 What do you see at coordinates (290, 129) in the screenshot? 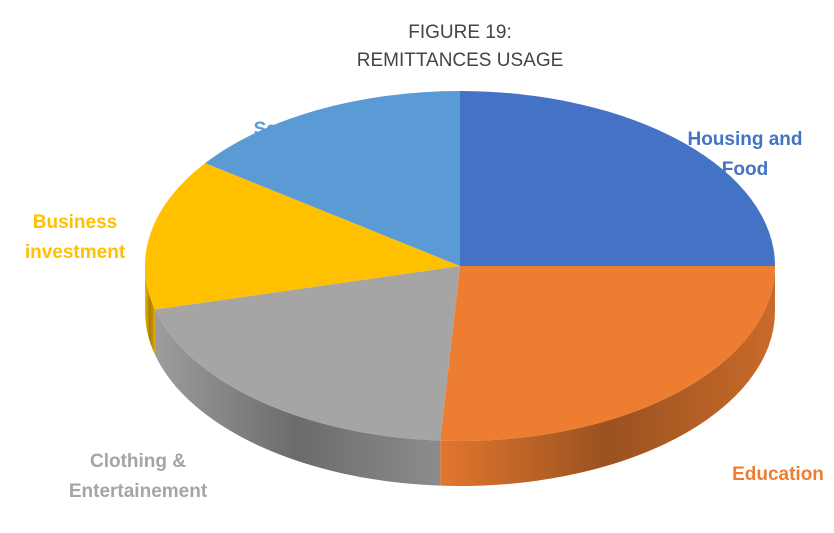
I see `slice-label: Savings` at bounding box center [290, 129].